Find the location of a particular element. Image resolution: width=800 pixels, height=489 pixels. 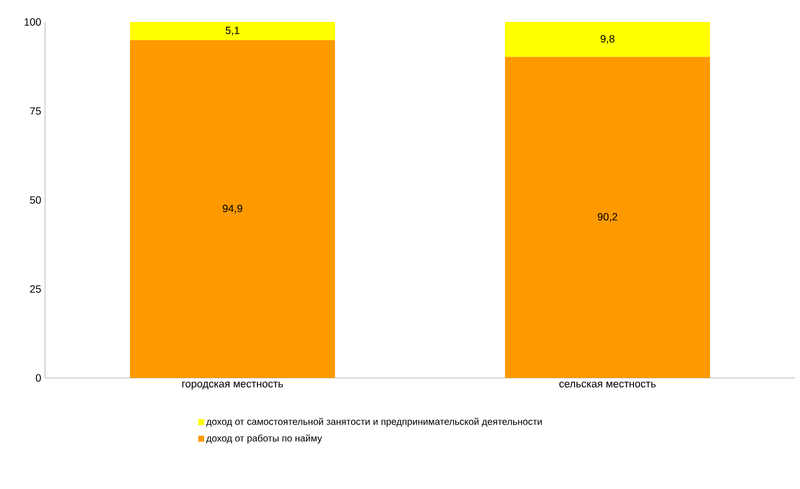

data-label: 9,8 is located at coordinates (607, 39).